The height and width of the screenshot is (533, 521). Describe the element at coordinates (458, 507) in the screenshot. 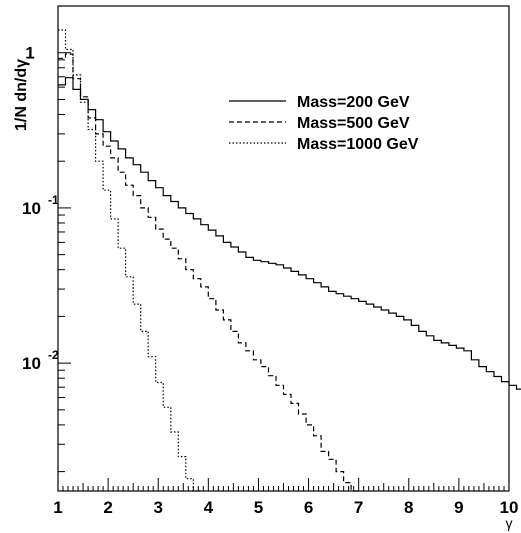

I see `x-tick-label: 9` at that location.